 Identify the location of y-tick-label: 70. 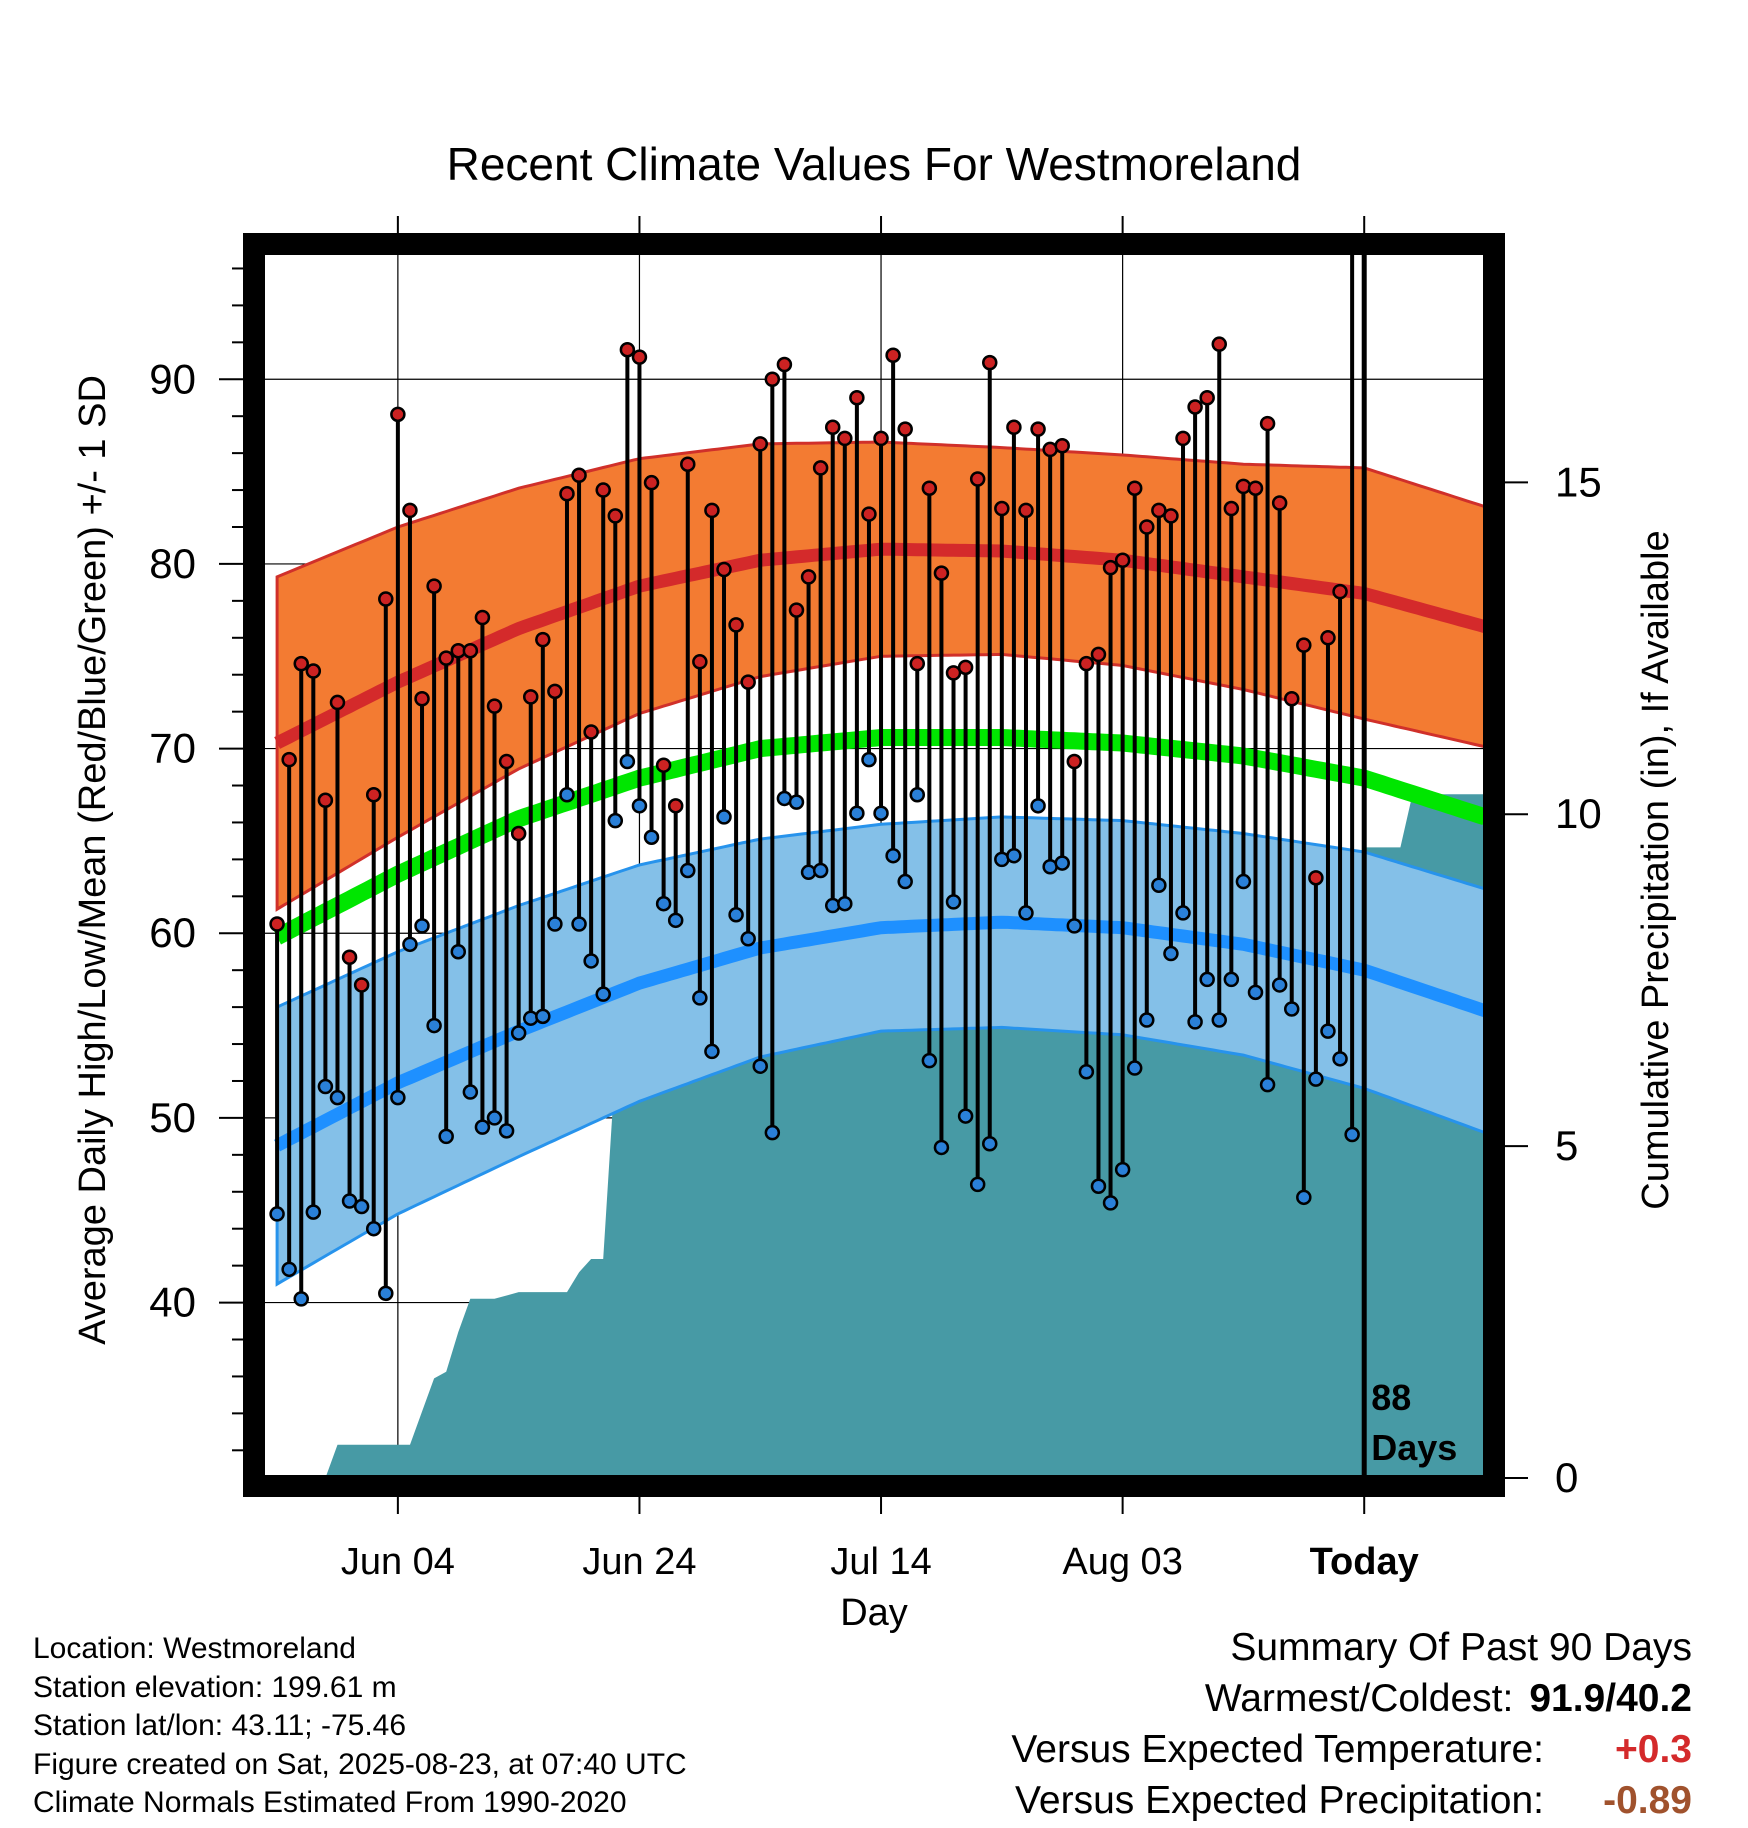
(172, 748).